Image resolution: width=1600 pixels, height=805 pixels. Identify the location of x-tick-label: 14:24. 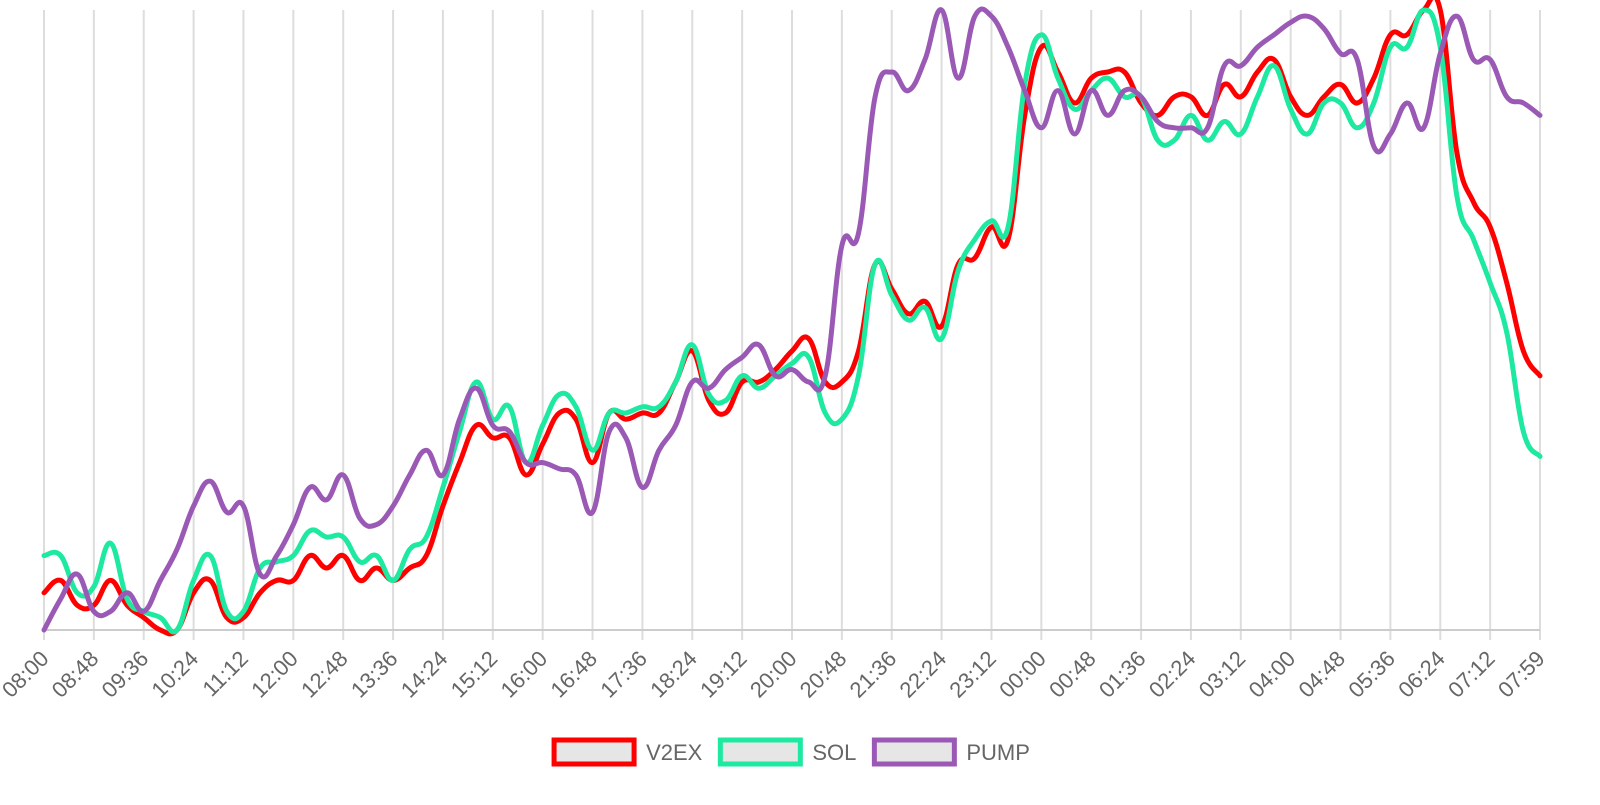
(424, 674).